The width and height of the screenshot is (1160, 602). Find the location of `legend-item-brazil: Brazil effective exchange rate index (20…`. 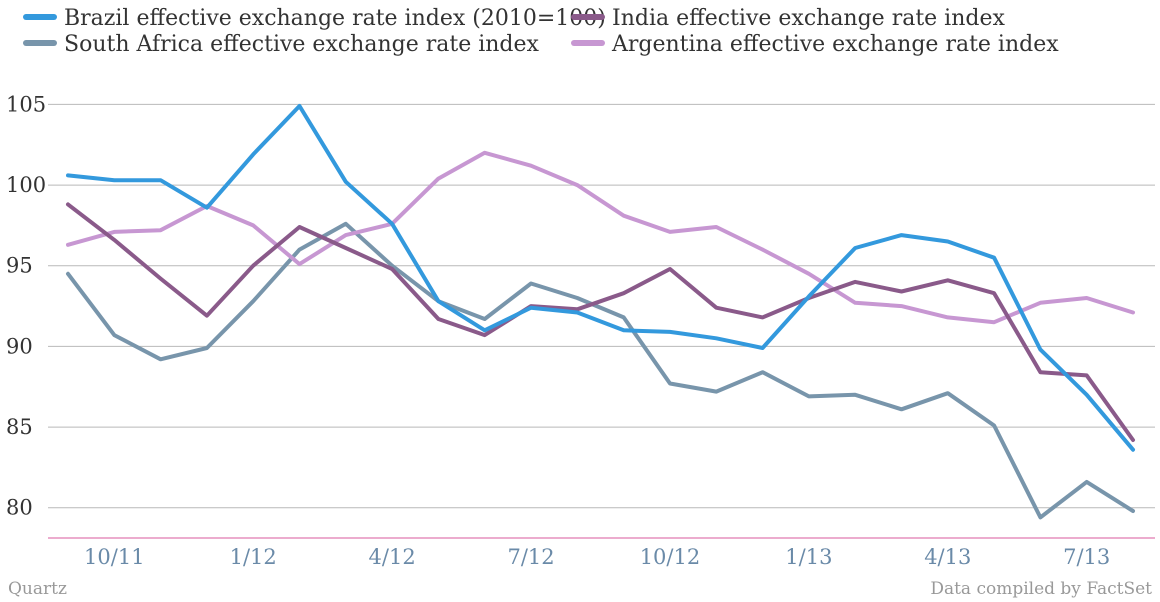

legend-item-brazil: Brazil effective exchange rate index (20… is located at coordinates (314, 18).